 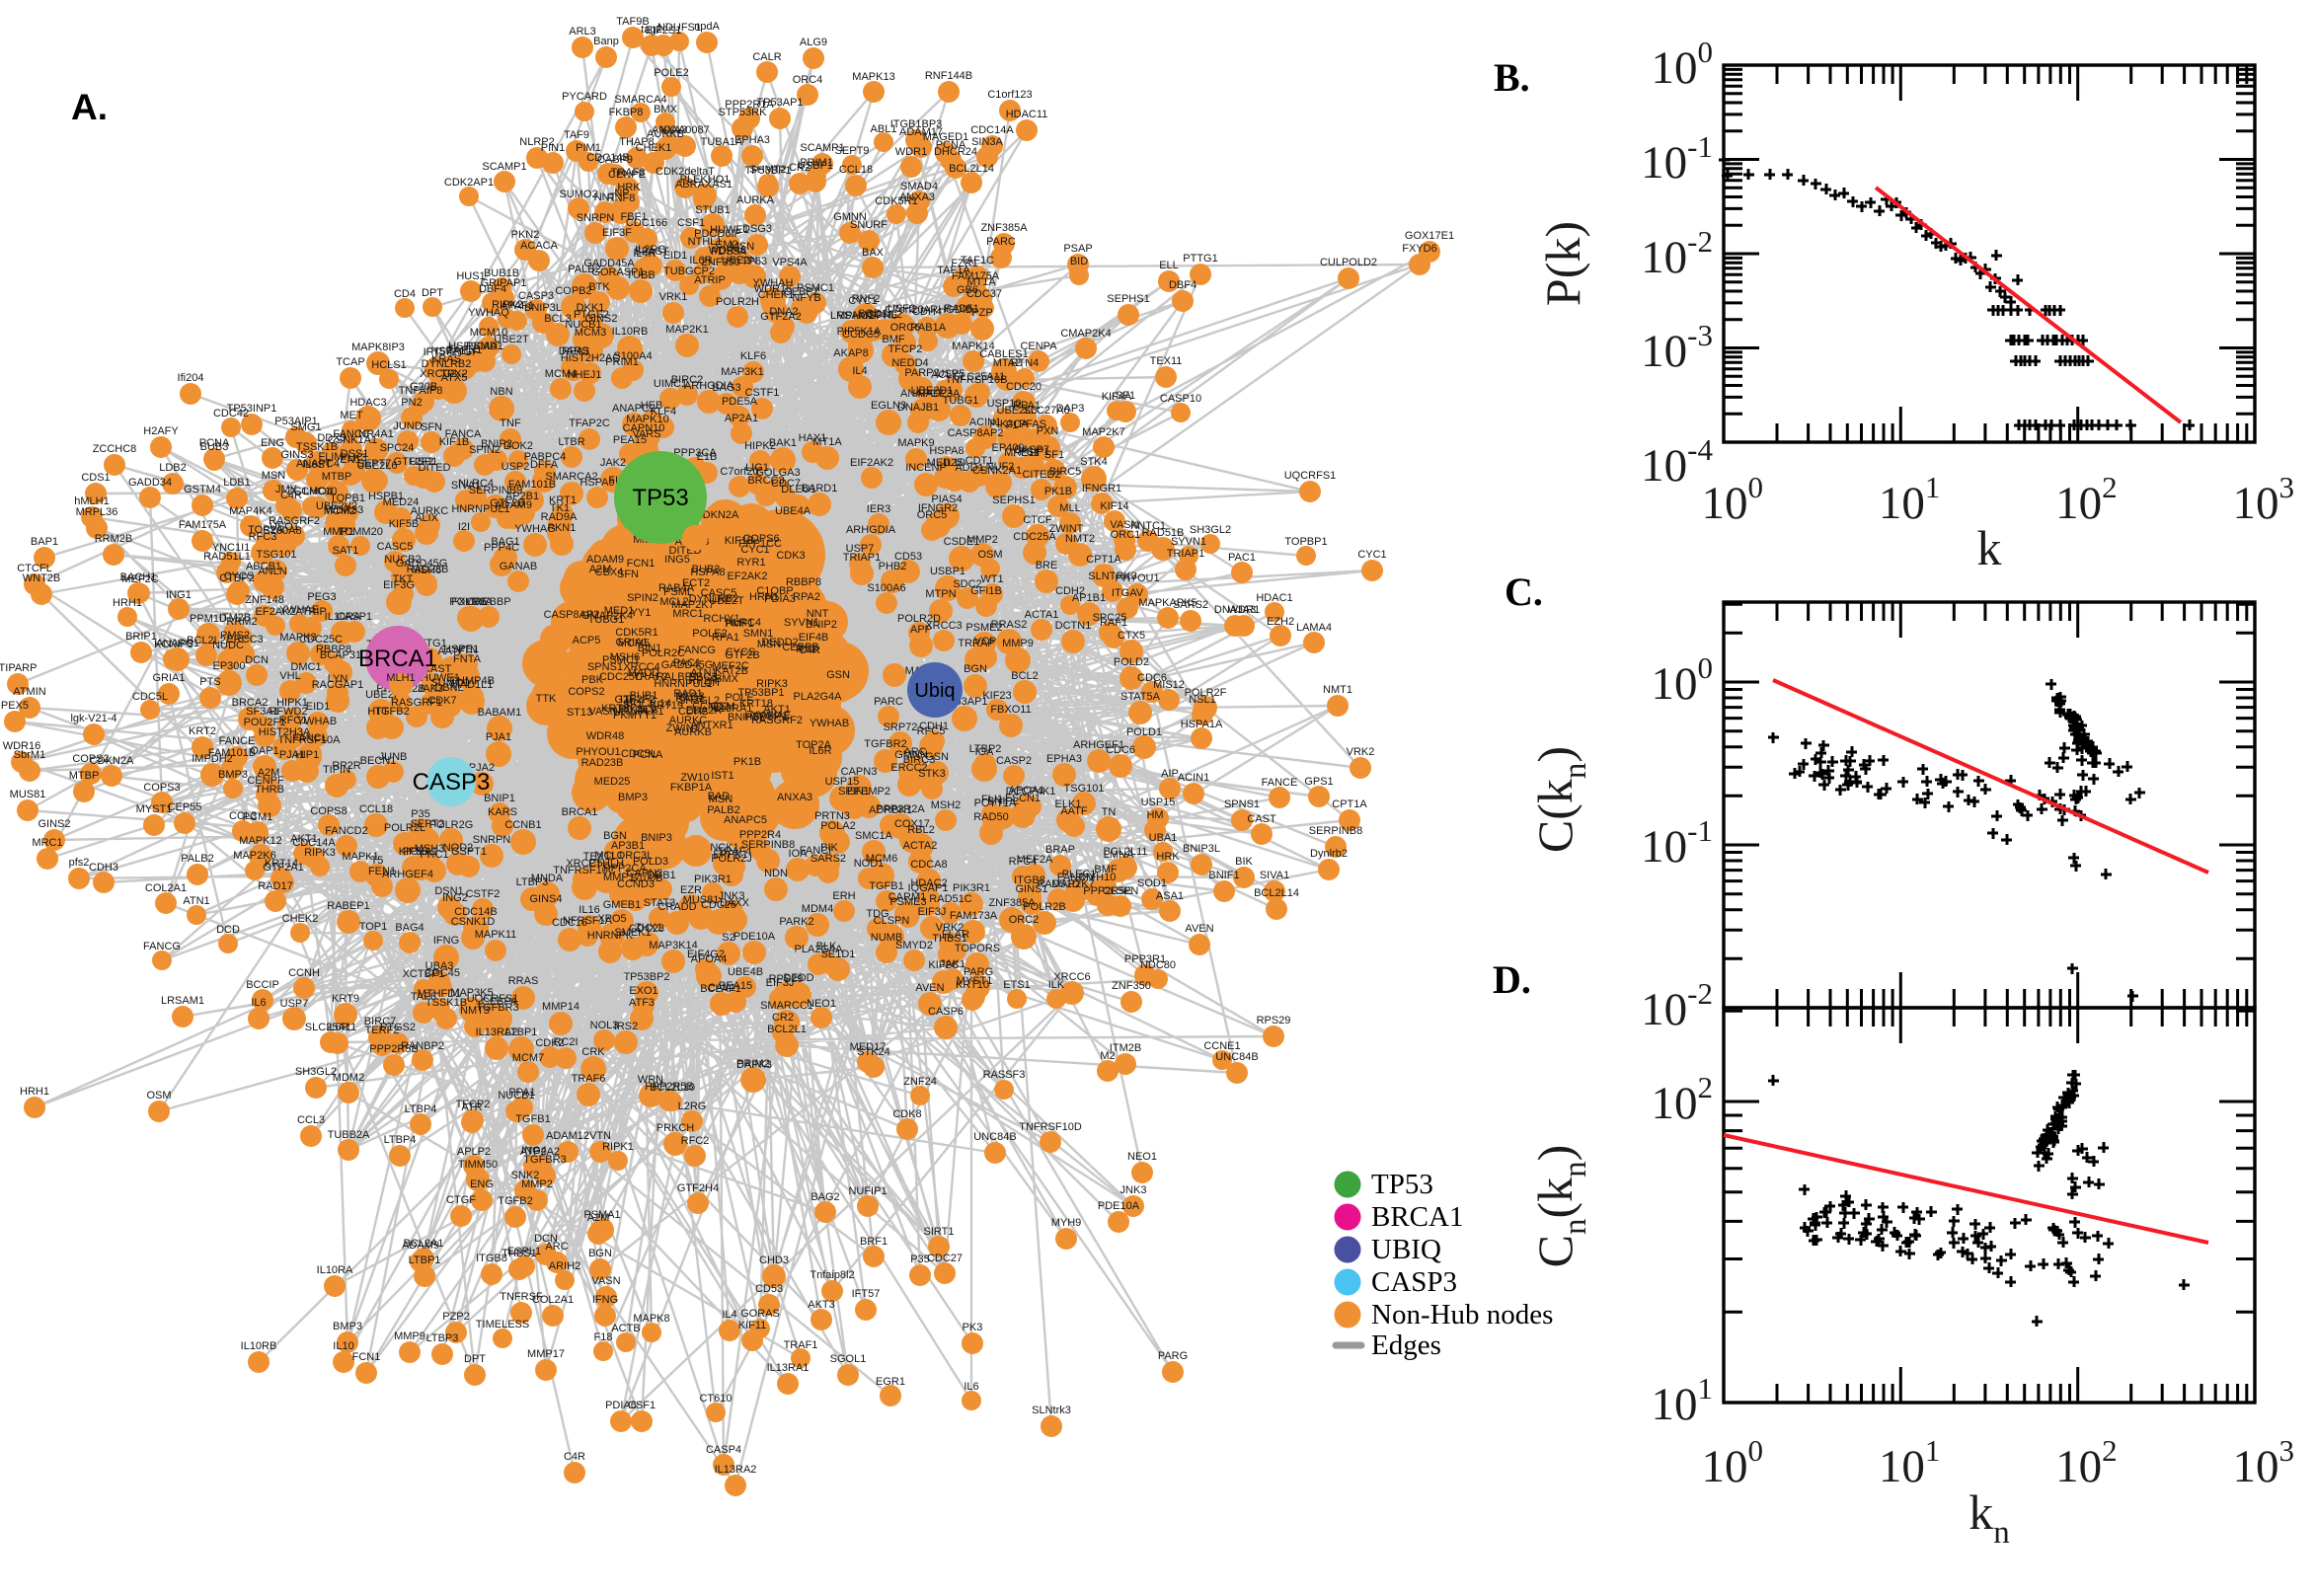 What do you see at coordinates (173, 468) in the screenshot?
I see `svg-text: LDB2` at bounding box center [173, 468].